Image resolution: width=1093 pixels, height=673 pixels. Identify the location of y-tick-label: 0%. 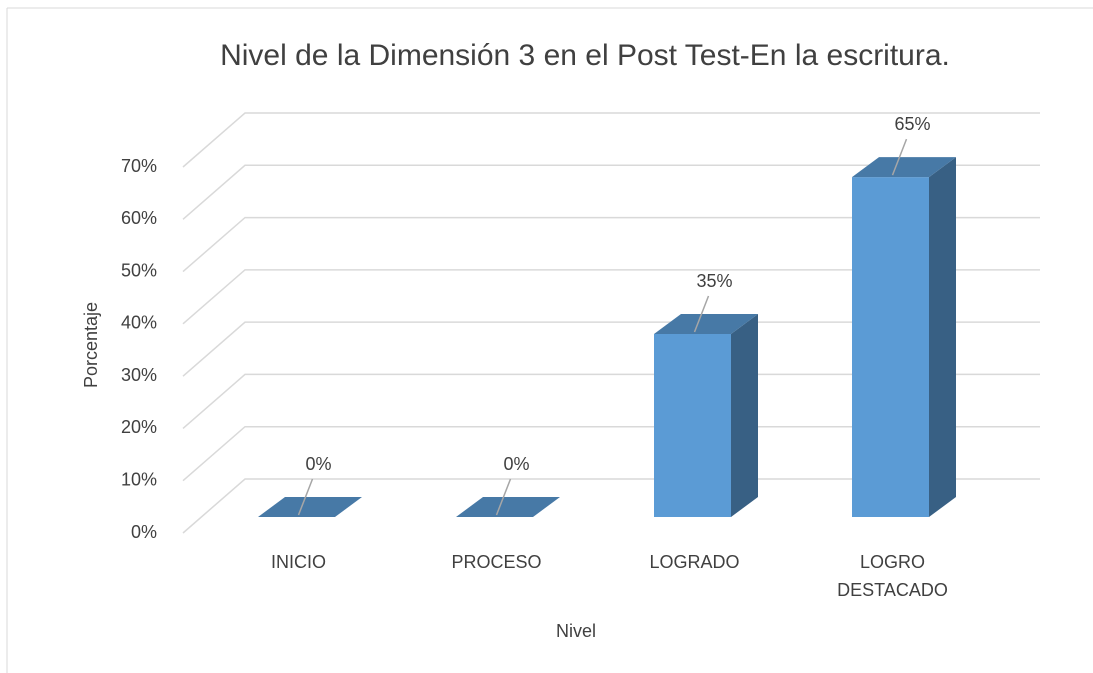
(144, 532).